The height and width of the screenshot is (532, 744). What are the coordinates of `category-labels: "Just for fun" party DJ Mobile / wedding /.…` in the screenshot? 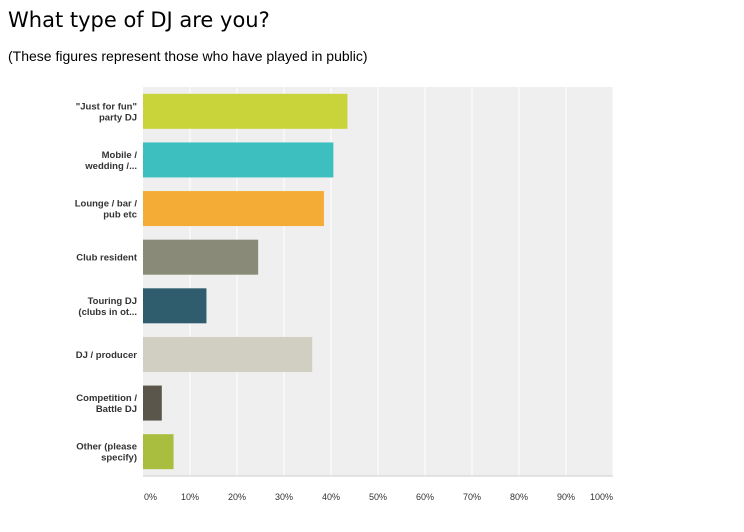 It's located at (106, 282).